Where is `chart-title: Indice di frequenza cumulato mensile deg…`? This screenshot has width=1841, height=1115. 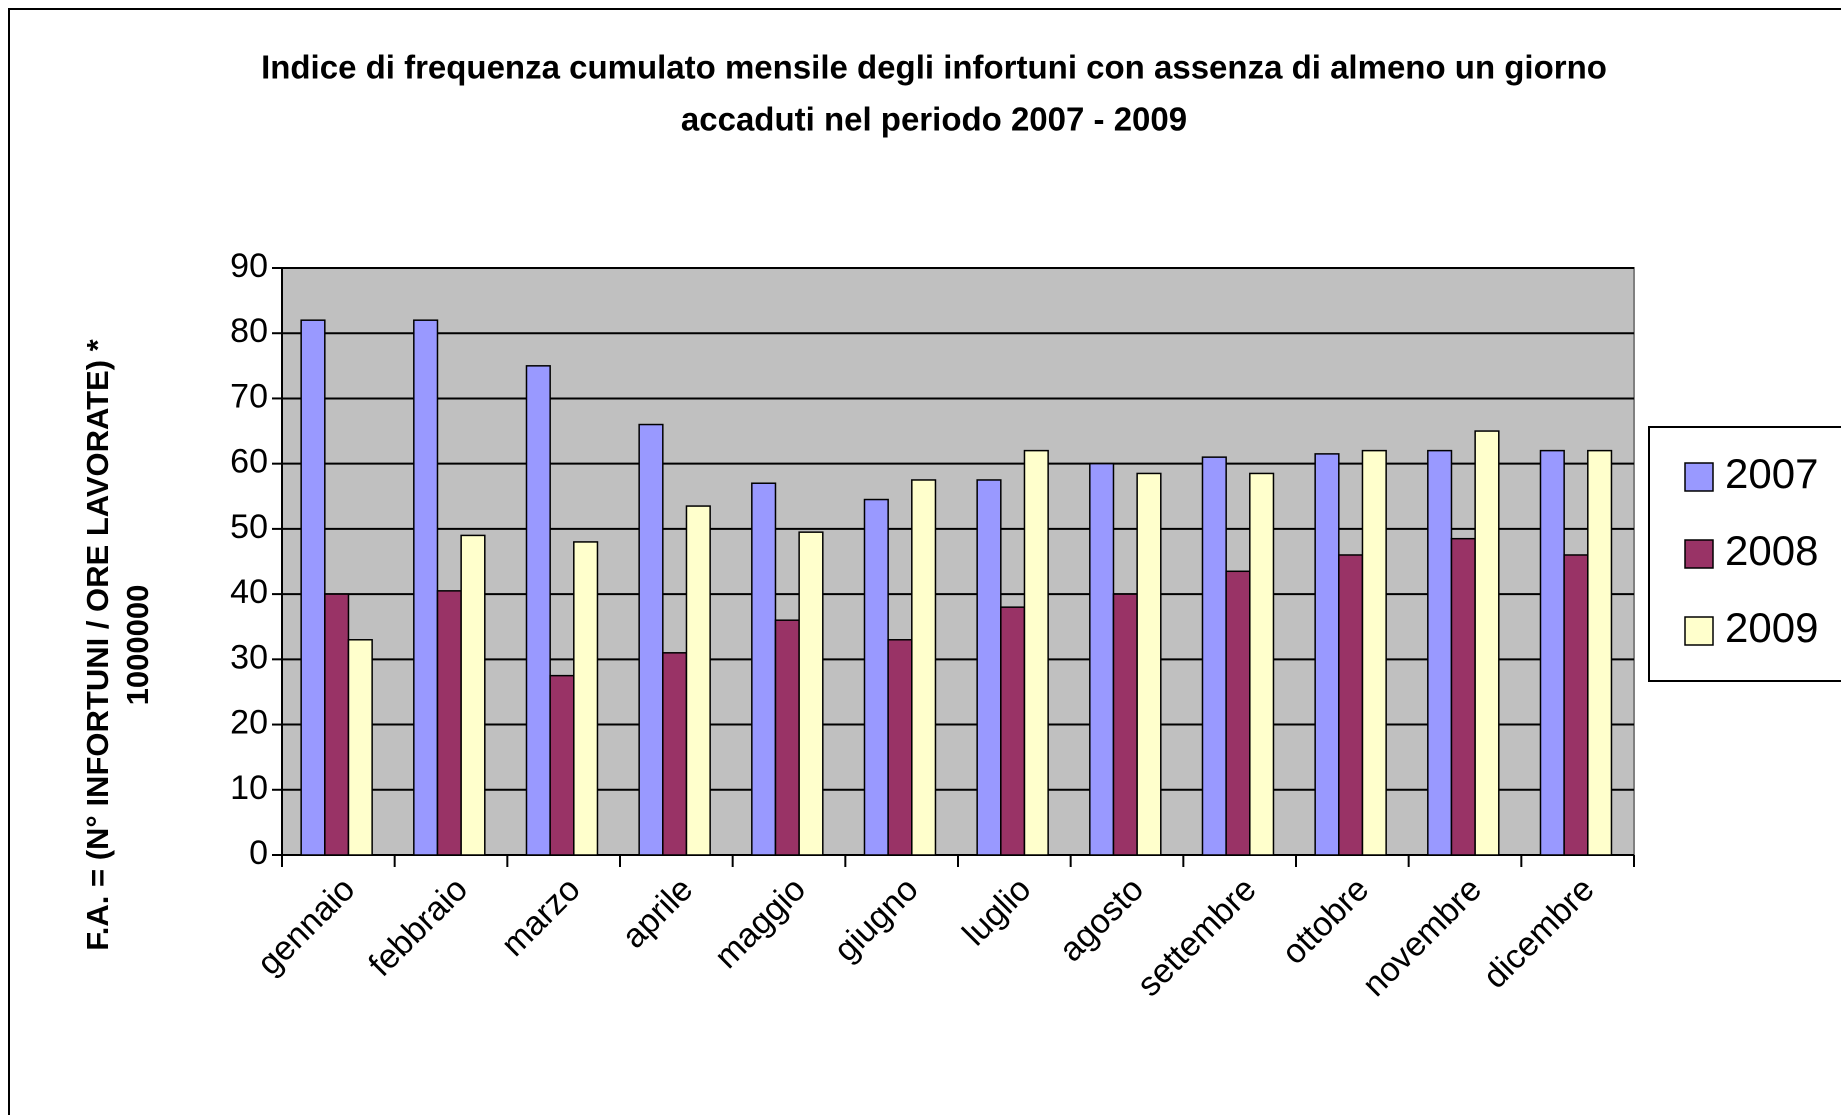
chart-title: Indice di frequenza cumulato mensile deg… is located at coordinates (934, 67).